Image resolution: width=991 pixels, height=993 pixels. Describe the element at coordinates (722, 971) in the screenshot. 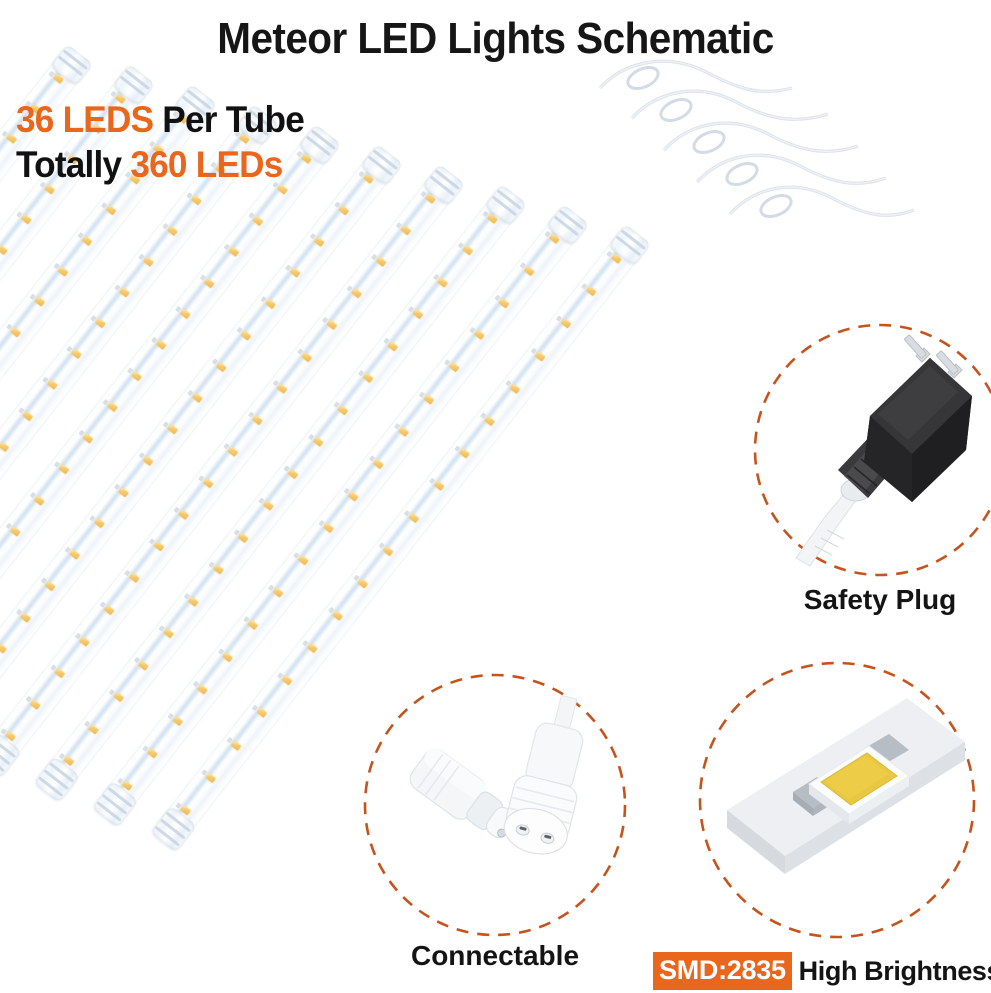

I see `smd-type-badge: SMD:2835` at that location.